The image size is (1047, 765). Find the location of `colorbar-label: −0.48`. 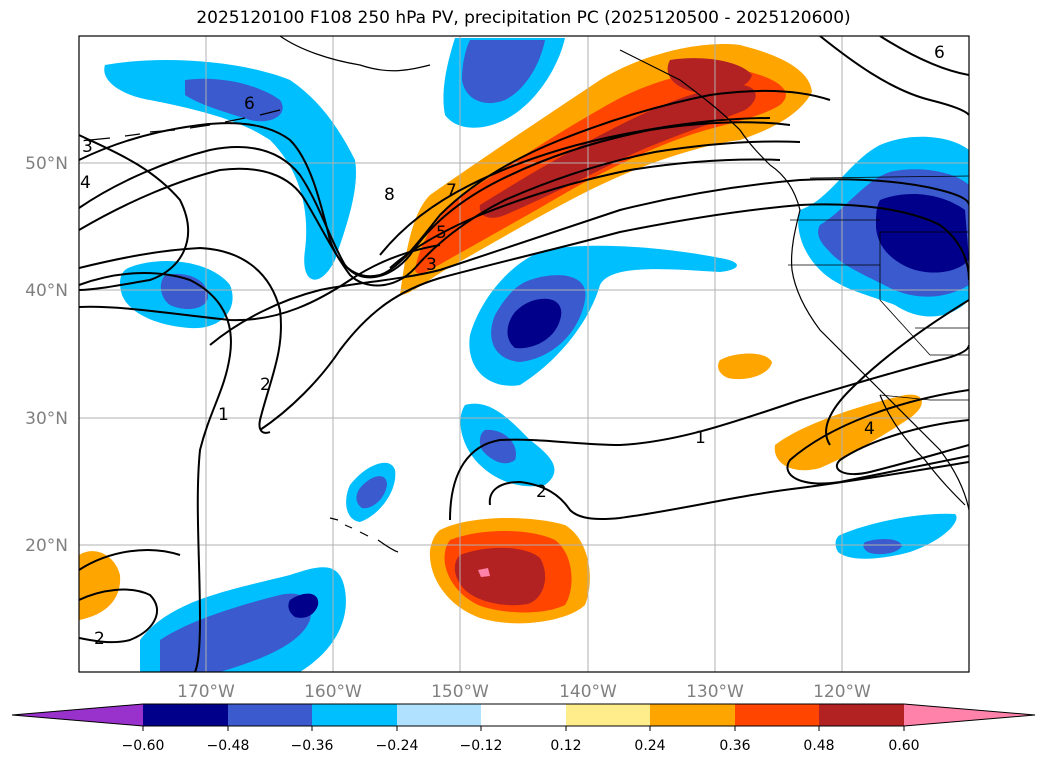

colorbar-label: −0.48 is located at coordinates (228, 746).